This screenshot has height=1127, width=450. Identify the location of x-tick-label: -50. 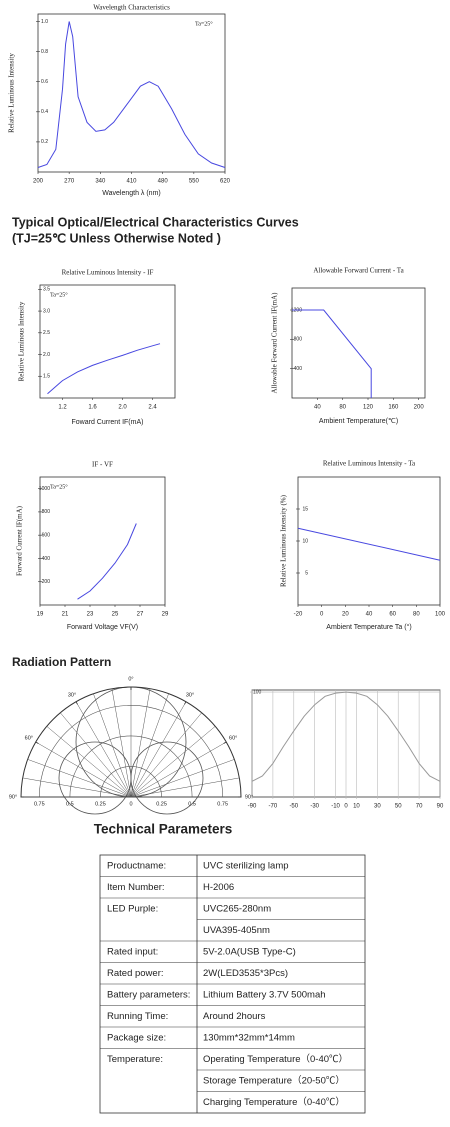
(293, 807).